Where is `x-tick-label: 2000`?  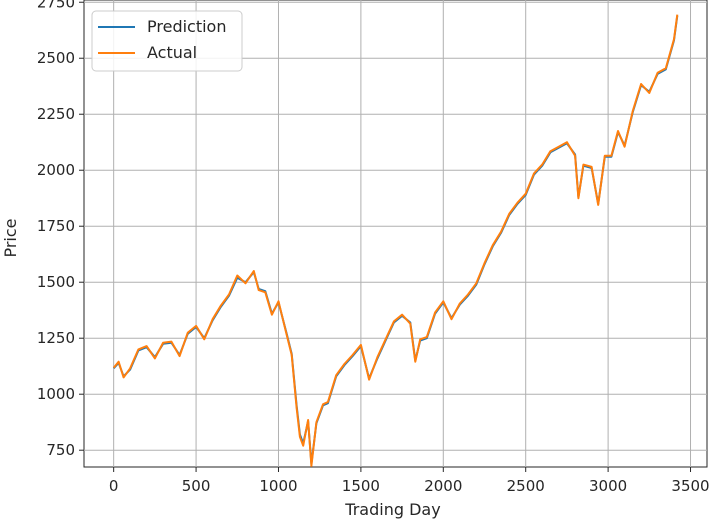
x-tick-label: 2000 is located at coordinates (443, 486).